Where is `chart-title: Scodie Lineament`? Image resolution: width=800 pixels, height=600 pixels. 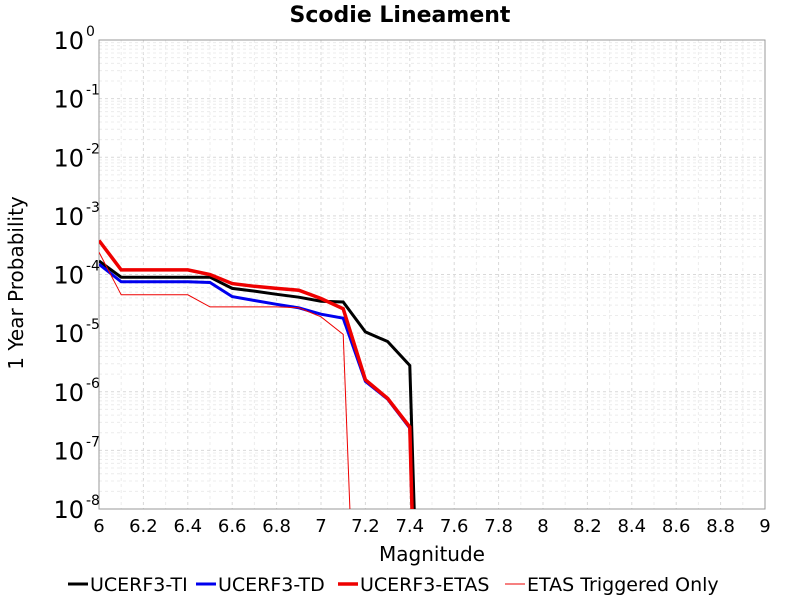
chart-title: Scodie Lineament is located at coordinates (400, 15).